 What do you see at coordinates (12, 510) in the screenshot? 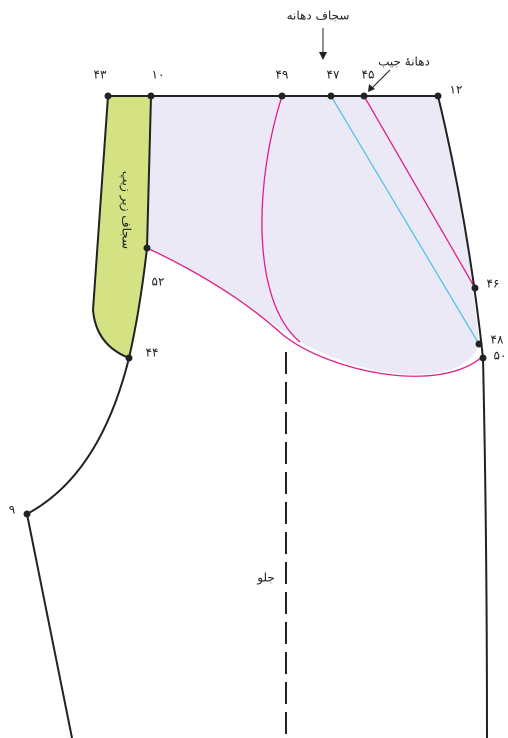
I see `node-label: ۹` at bounding box center [12, 510].